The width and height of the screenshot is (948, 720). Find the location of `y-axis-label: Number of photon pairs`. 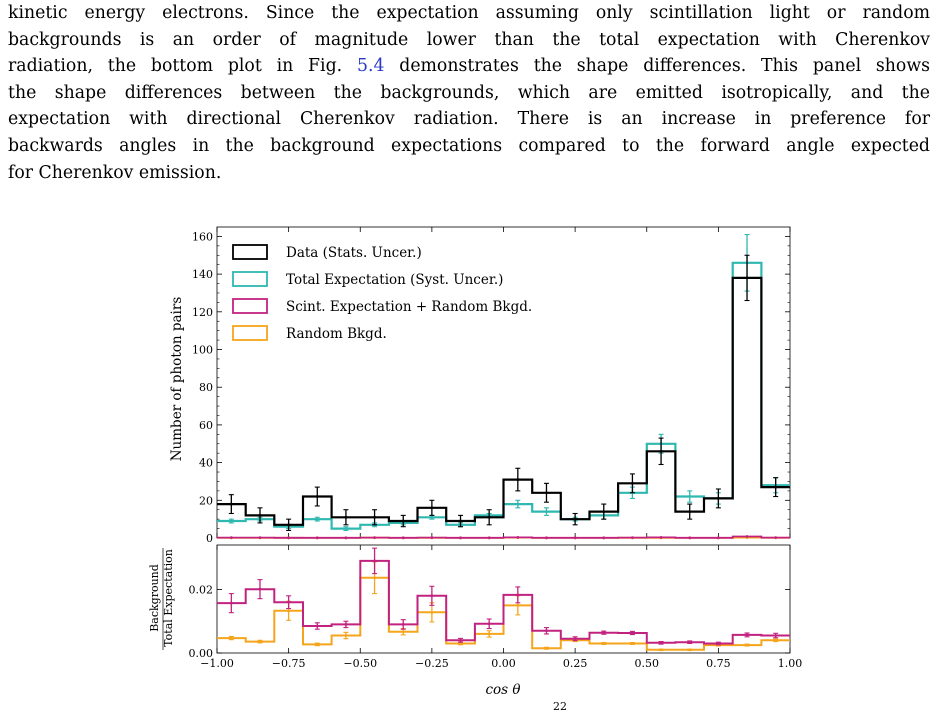

y-axis-label: Number of photon pairs is located at coordinates (177, 379).